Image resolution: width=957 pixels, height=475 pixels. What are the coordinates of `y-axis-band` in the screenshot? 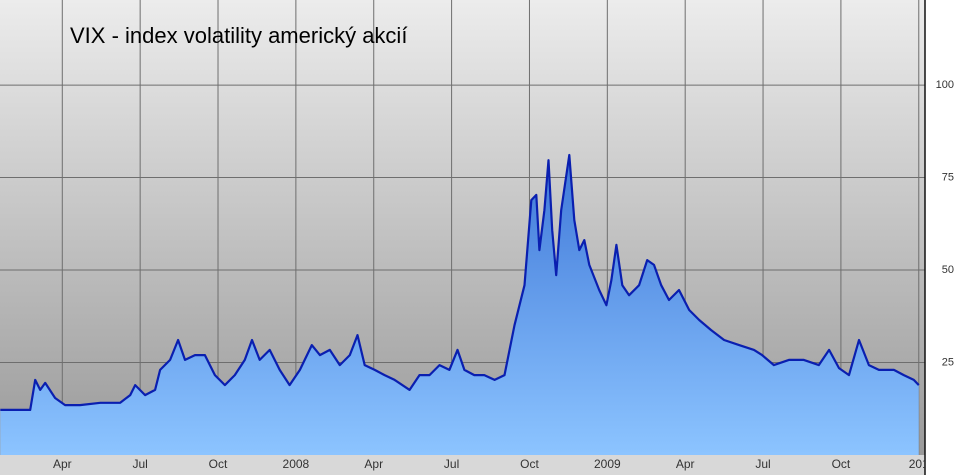 It's located at (941, 237).